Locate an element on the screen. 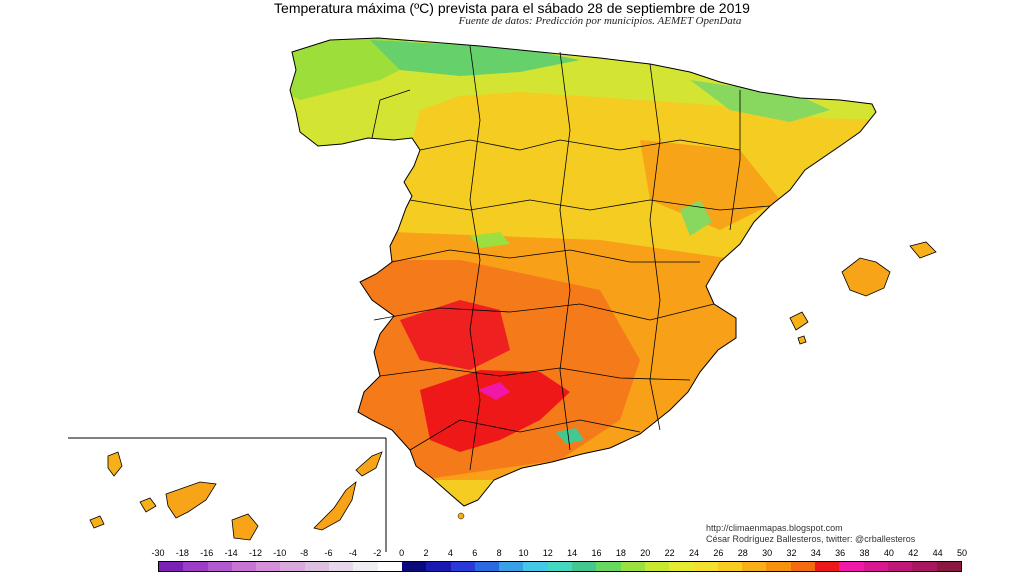  legend-label: 16 is located at coordinates (596, 553).